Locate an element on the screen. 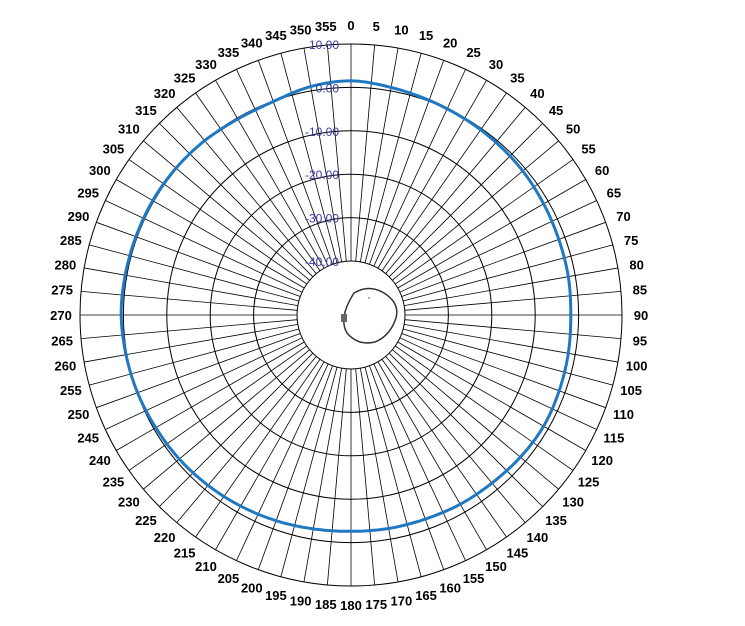  radial-tick-labels: 10.00 0.00 -10.00 -20.00 -30.00 -40.00 is located at coordinates (322, 153).